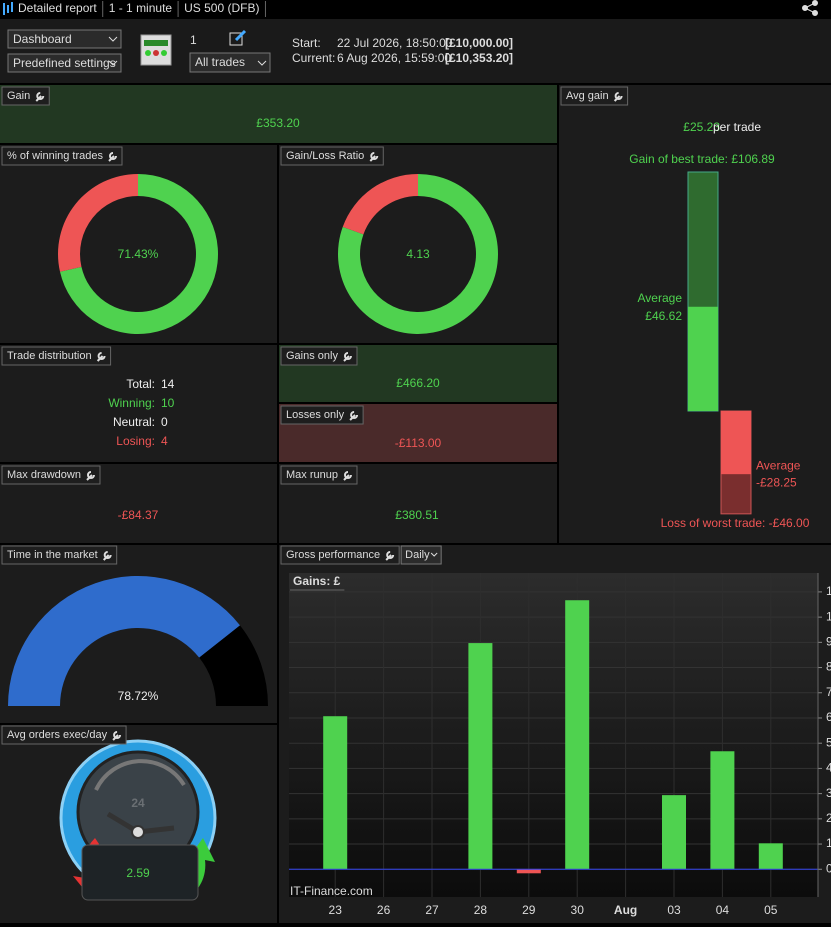 This screenshot has height=927, width=831. I want to click on filter-label: All trades, so click(220, 62).